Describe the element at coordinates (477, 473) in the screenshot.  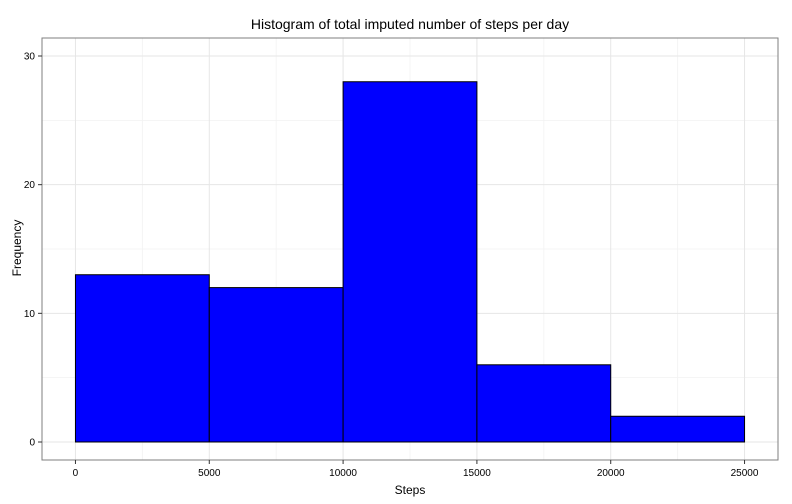
I see `x-tick-label: 15000` at that location.